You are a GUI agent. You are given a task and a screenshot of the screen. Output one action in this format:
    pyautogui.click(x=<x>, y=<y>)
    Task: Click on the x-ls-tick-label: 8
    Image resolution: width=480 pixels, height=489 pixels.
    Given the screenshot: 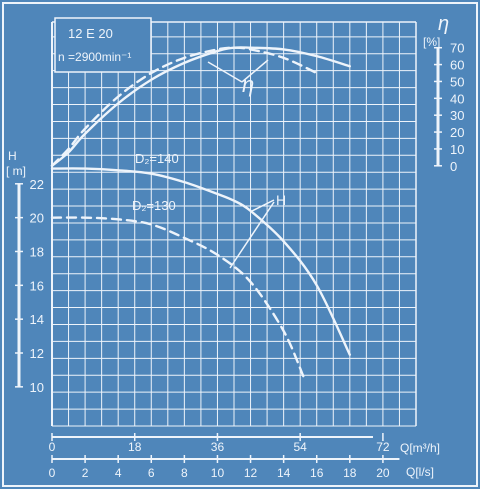 What is the action you would take?
    pyautogui.click(x=184, y=473)
    